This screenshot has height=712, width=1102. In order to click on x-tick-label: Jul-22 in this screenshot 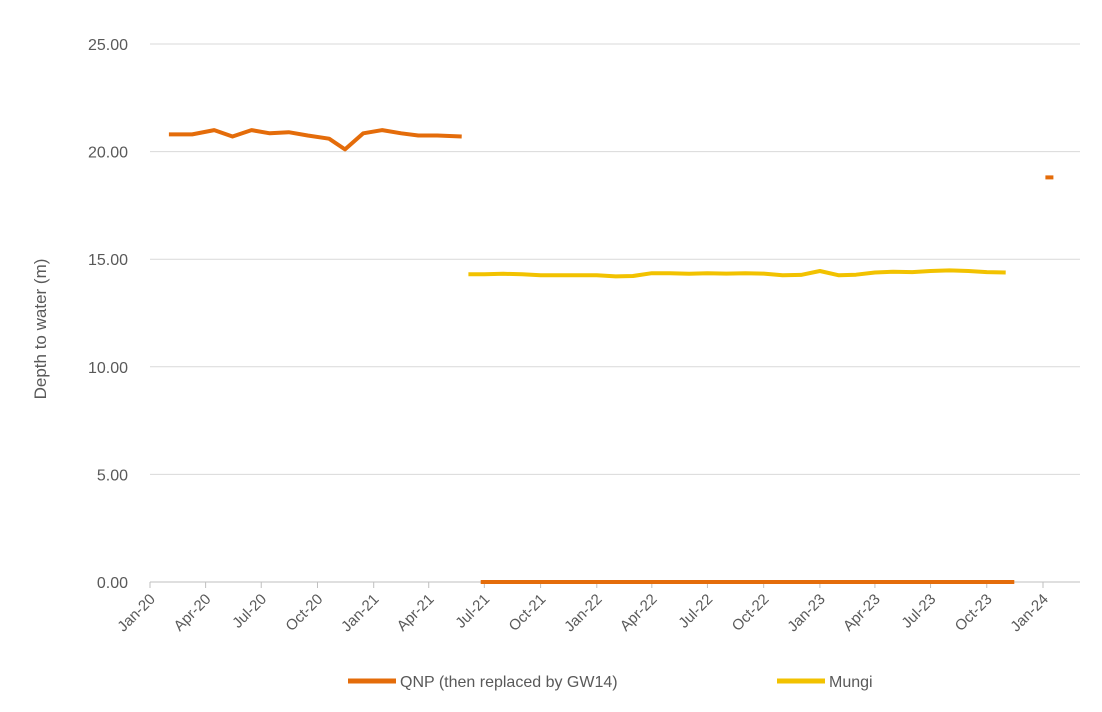, I will do `click(695, 611)`.